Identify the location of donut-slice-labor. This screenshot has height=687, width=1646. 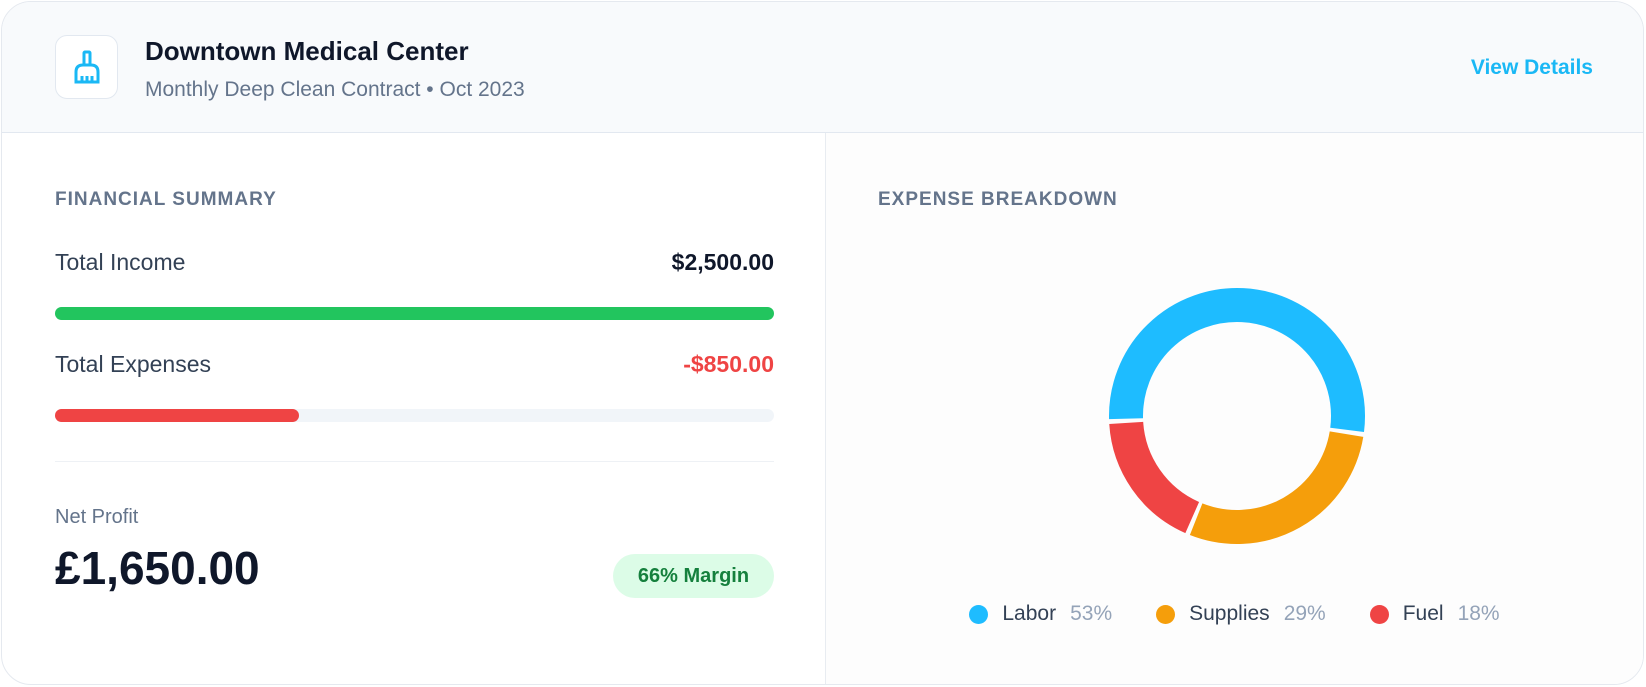
(1237, 360).